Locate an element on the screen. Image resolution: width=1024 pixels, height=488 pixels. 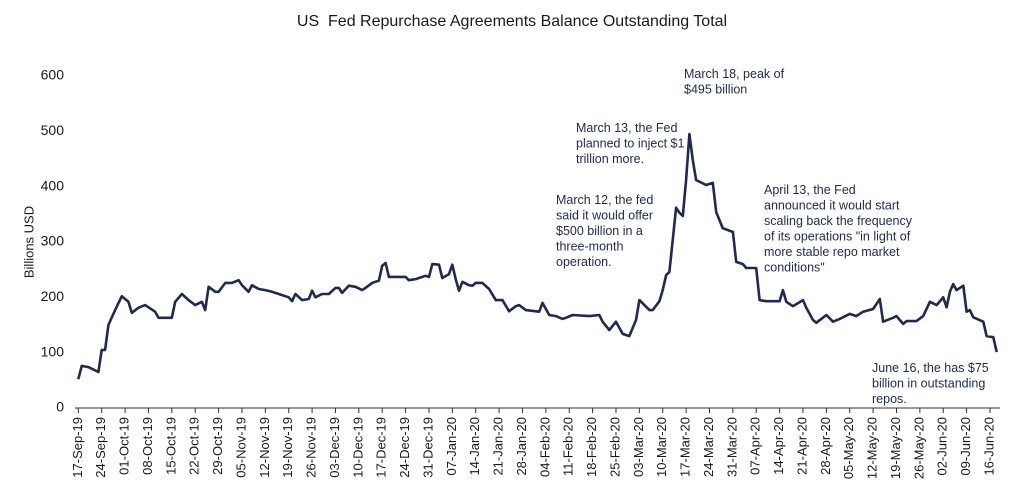
x-tick-label: 08-Oct-19 is located at coordinates (147, 446).